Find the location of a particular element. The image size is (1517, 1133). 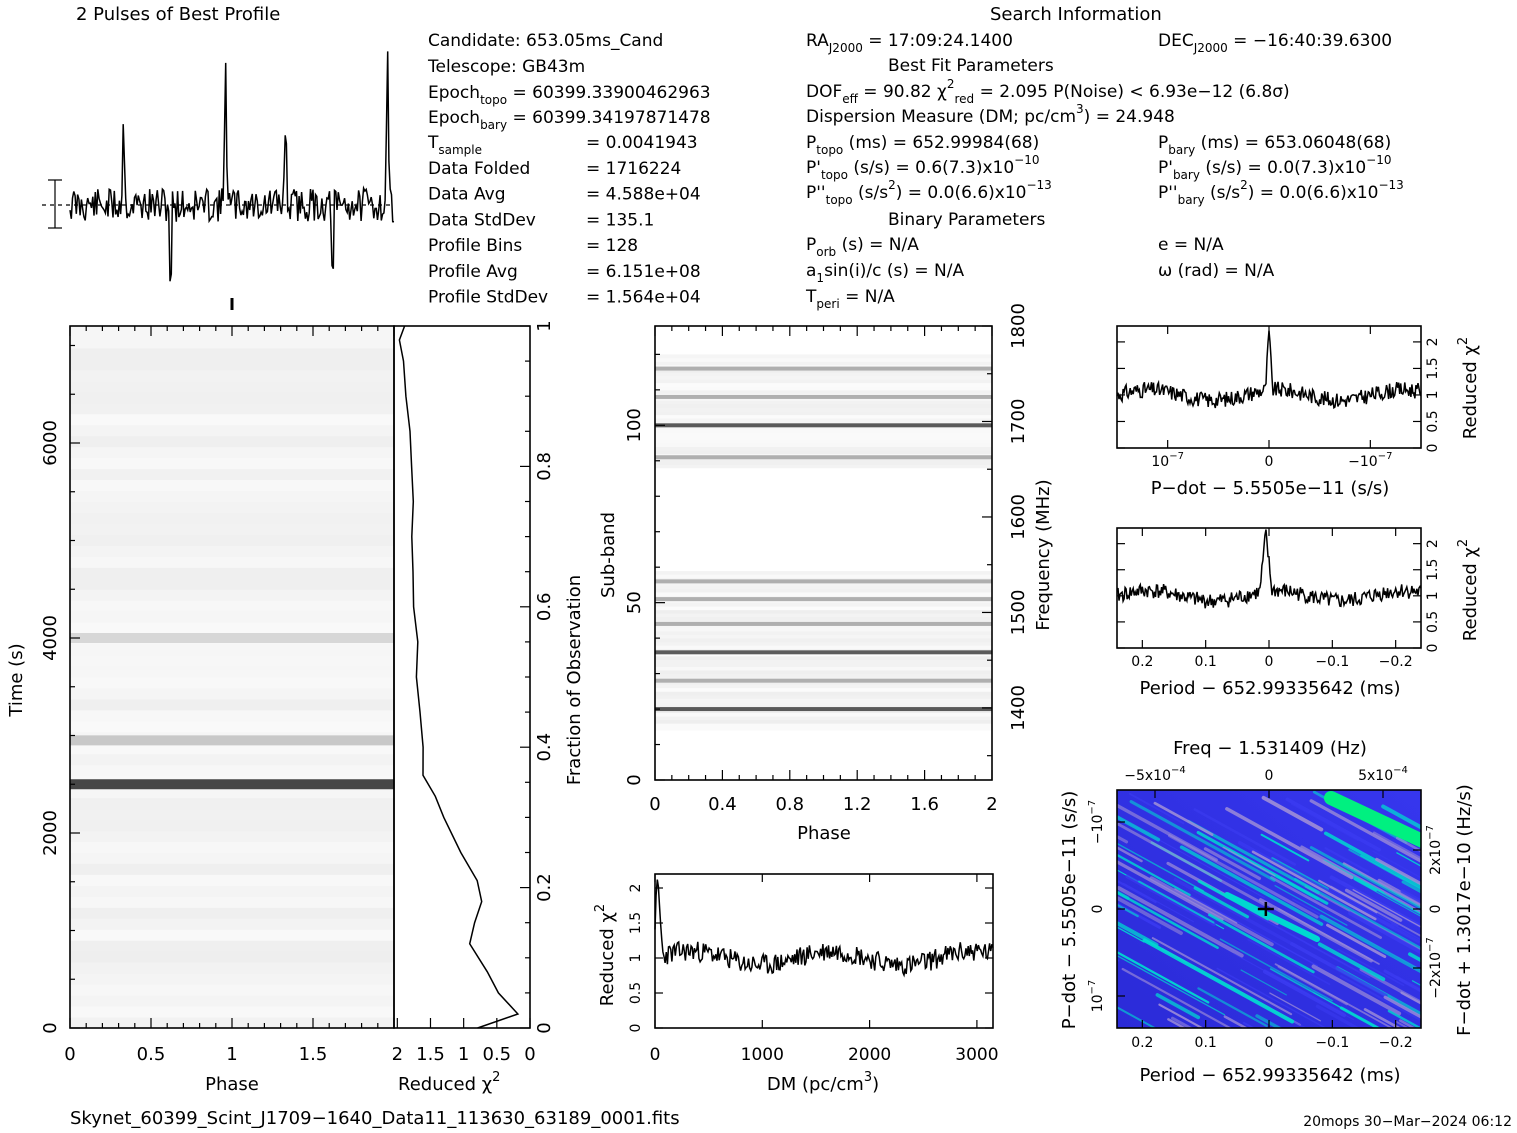

profile-line is located at coordinates (232, 166).